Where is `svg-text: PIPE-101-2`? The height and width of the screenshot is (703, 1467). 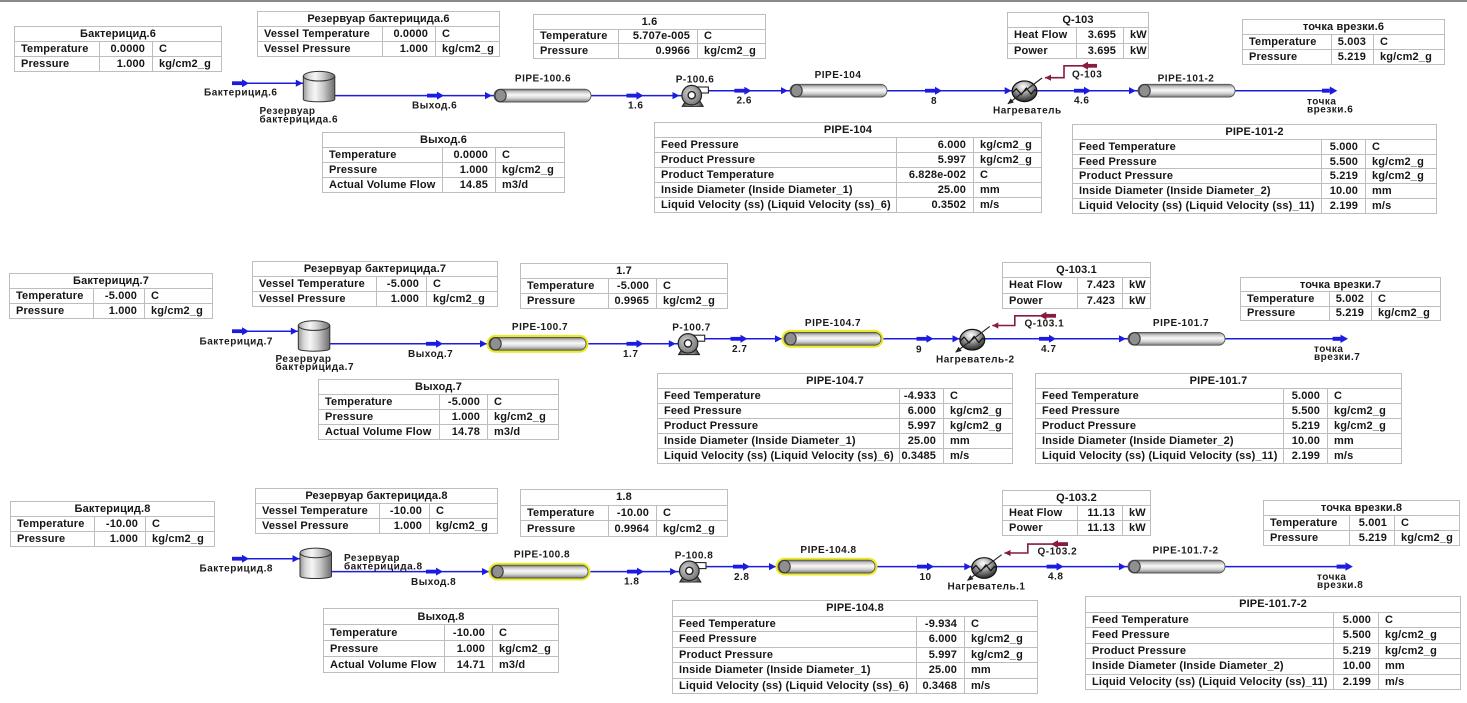 svg-text: PIPE-101-2 is located at coordinates (1186, 79).